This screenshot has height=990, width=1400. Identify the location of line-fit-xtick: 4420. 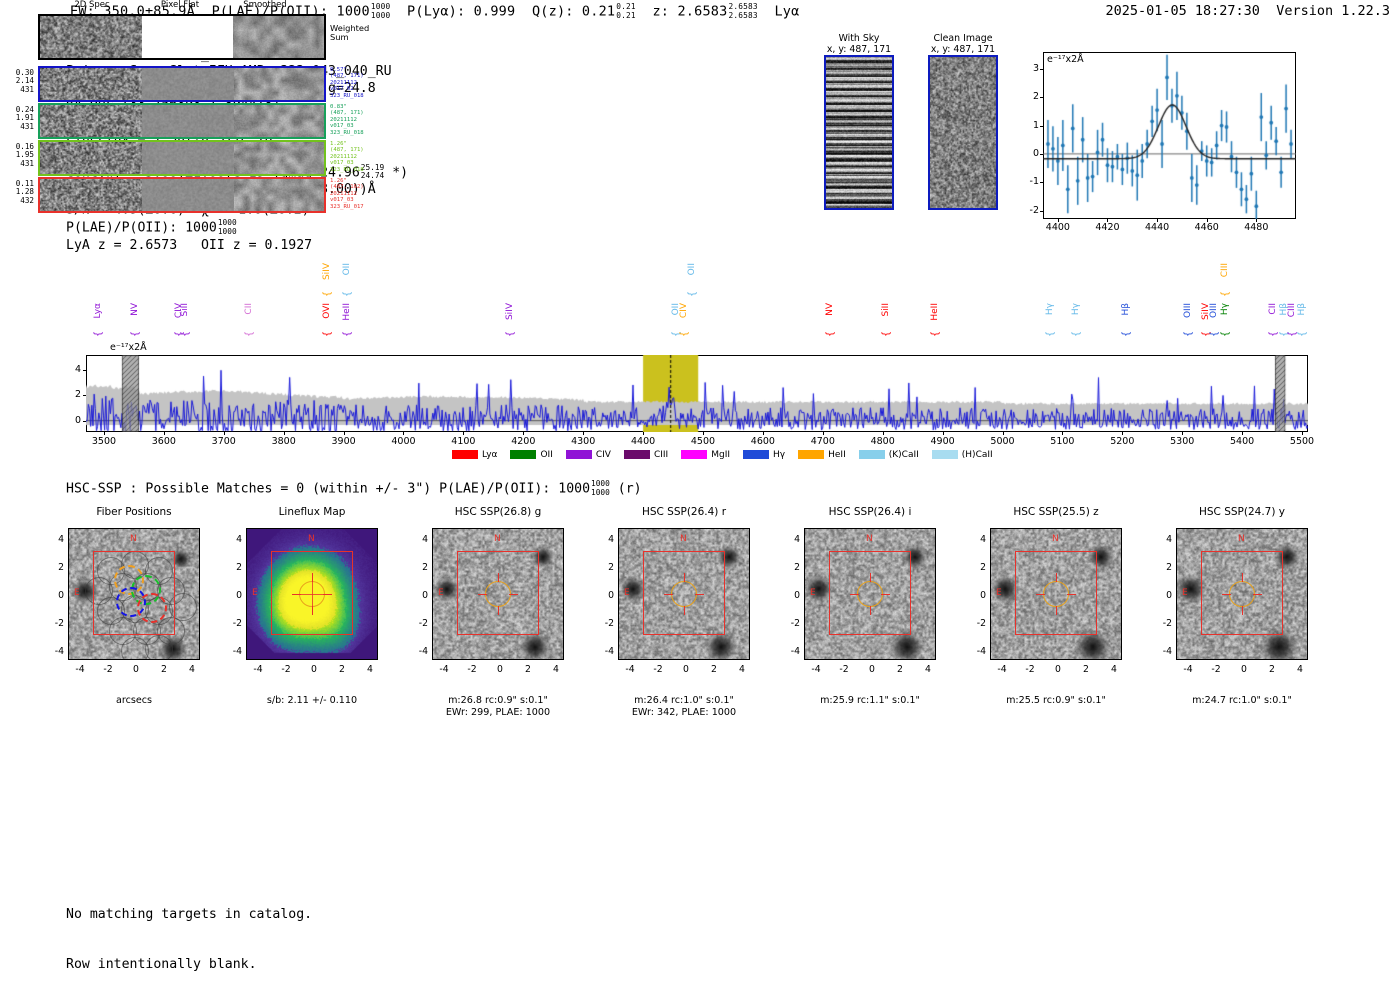
(1107, 227).